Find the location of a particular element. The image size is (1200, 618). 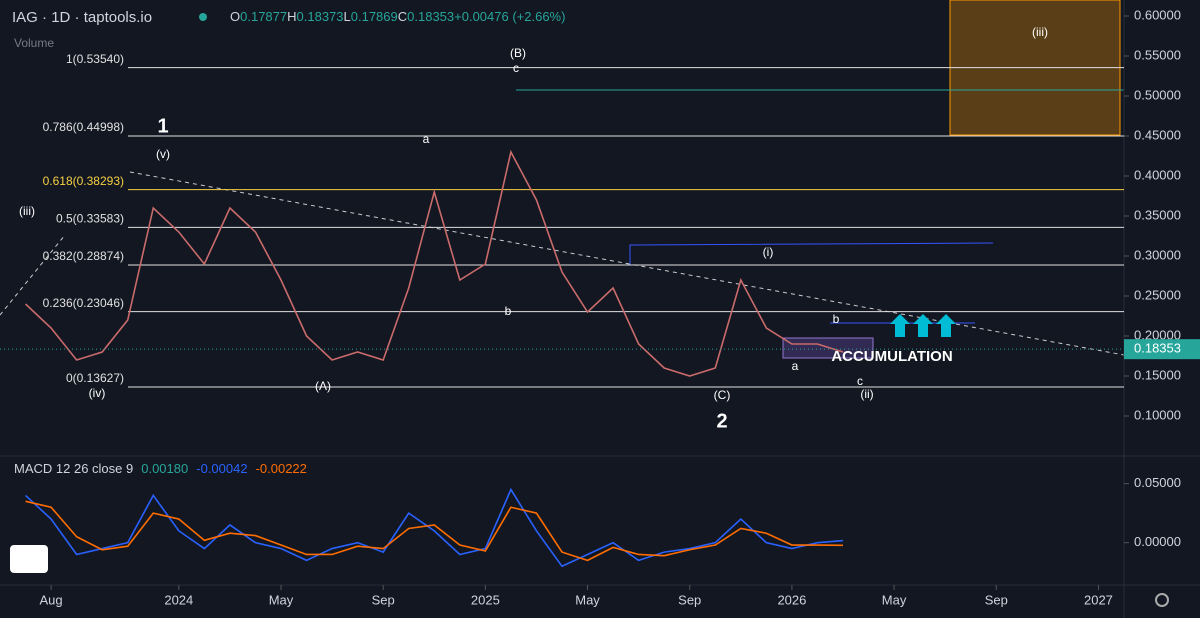

y-tick-label: 0.60000 is located at coordinates (1157, 14).